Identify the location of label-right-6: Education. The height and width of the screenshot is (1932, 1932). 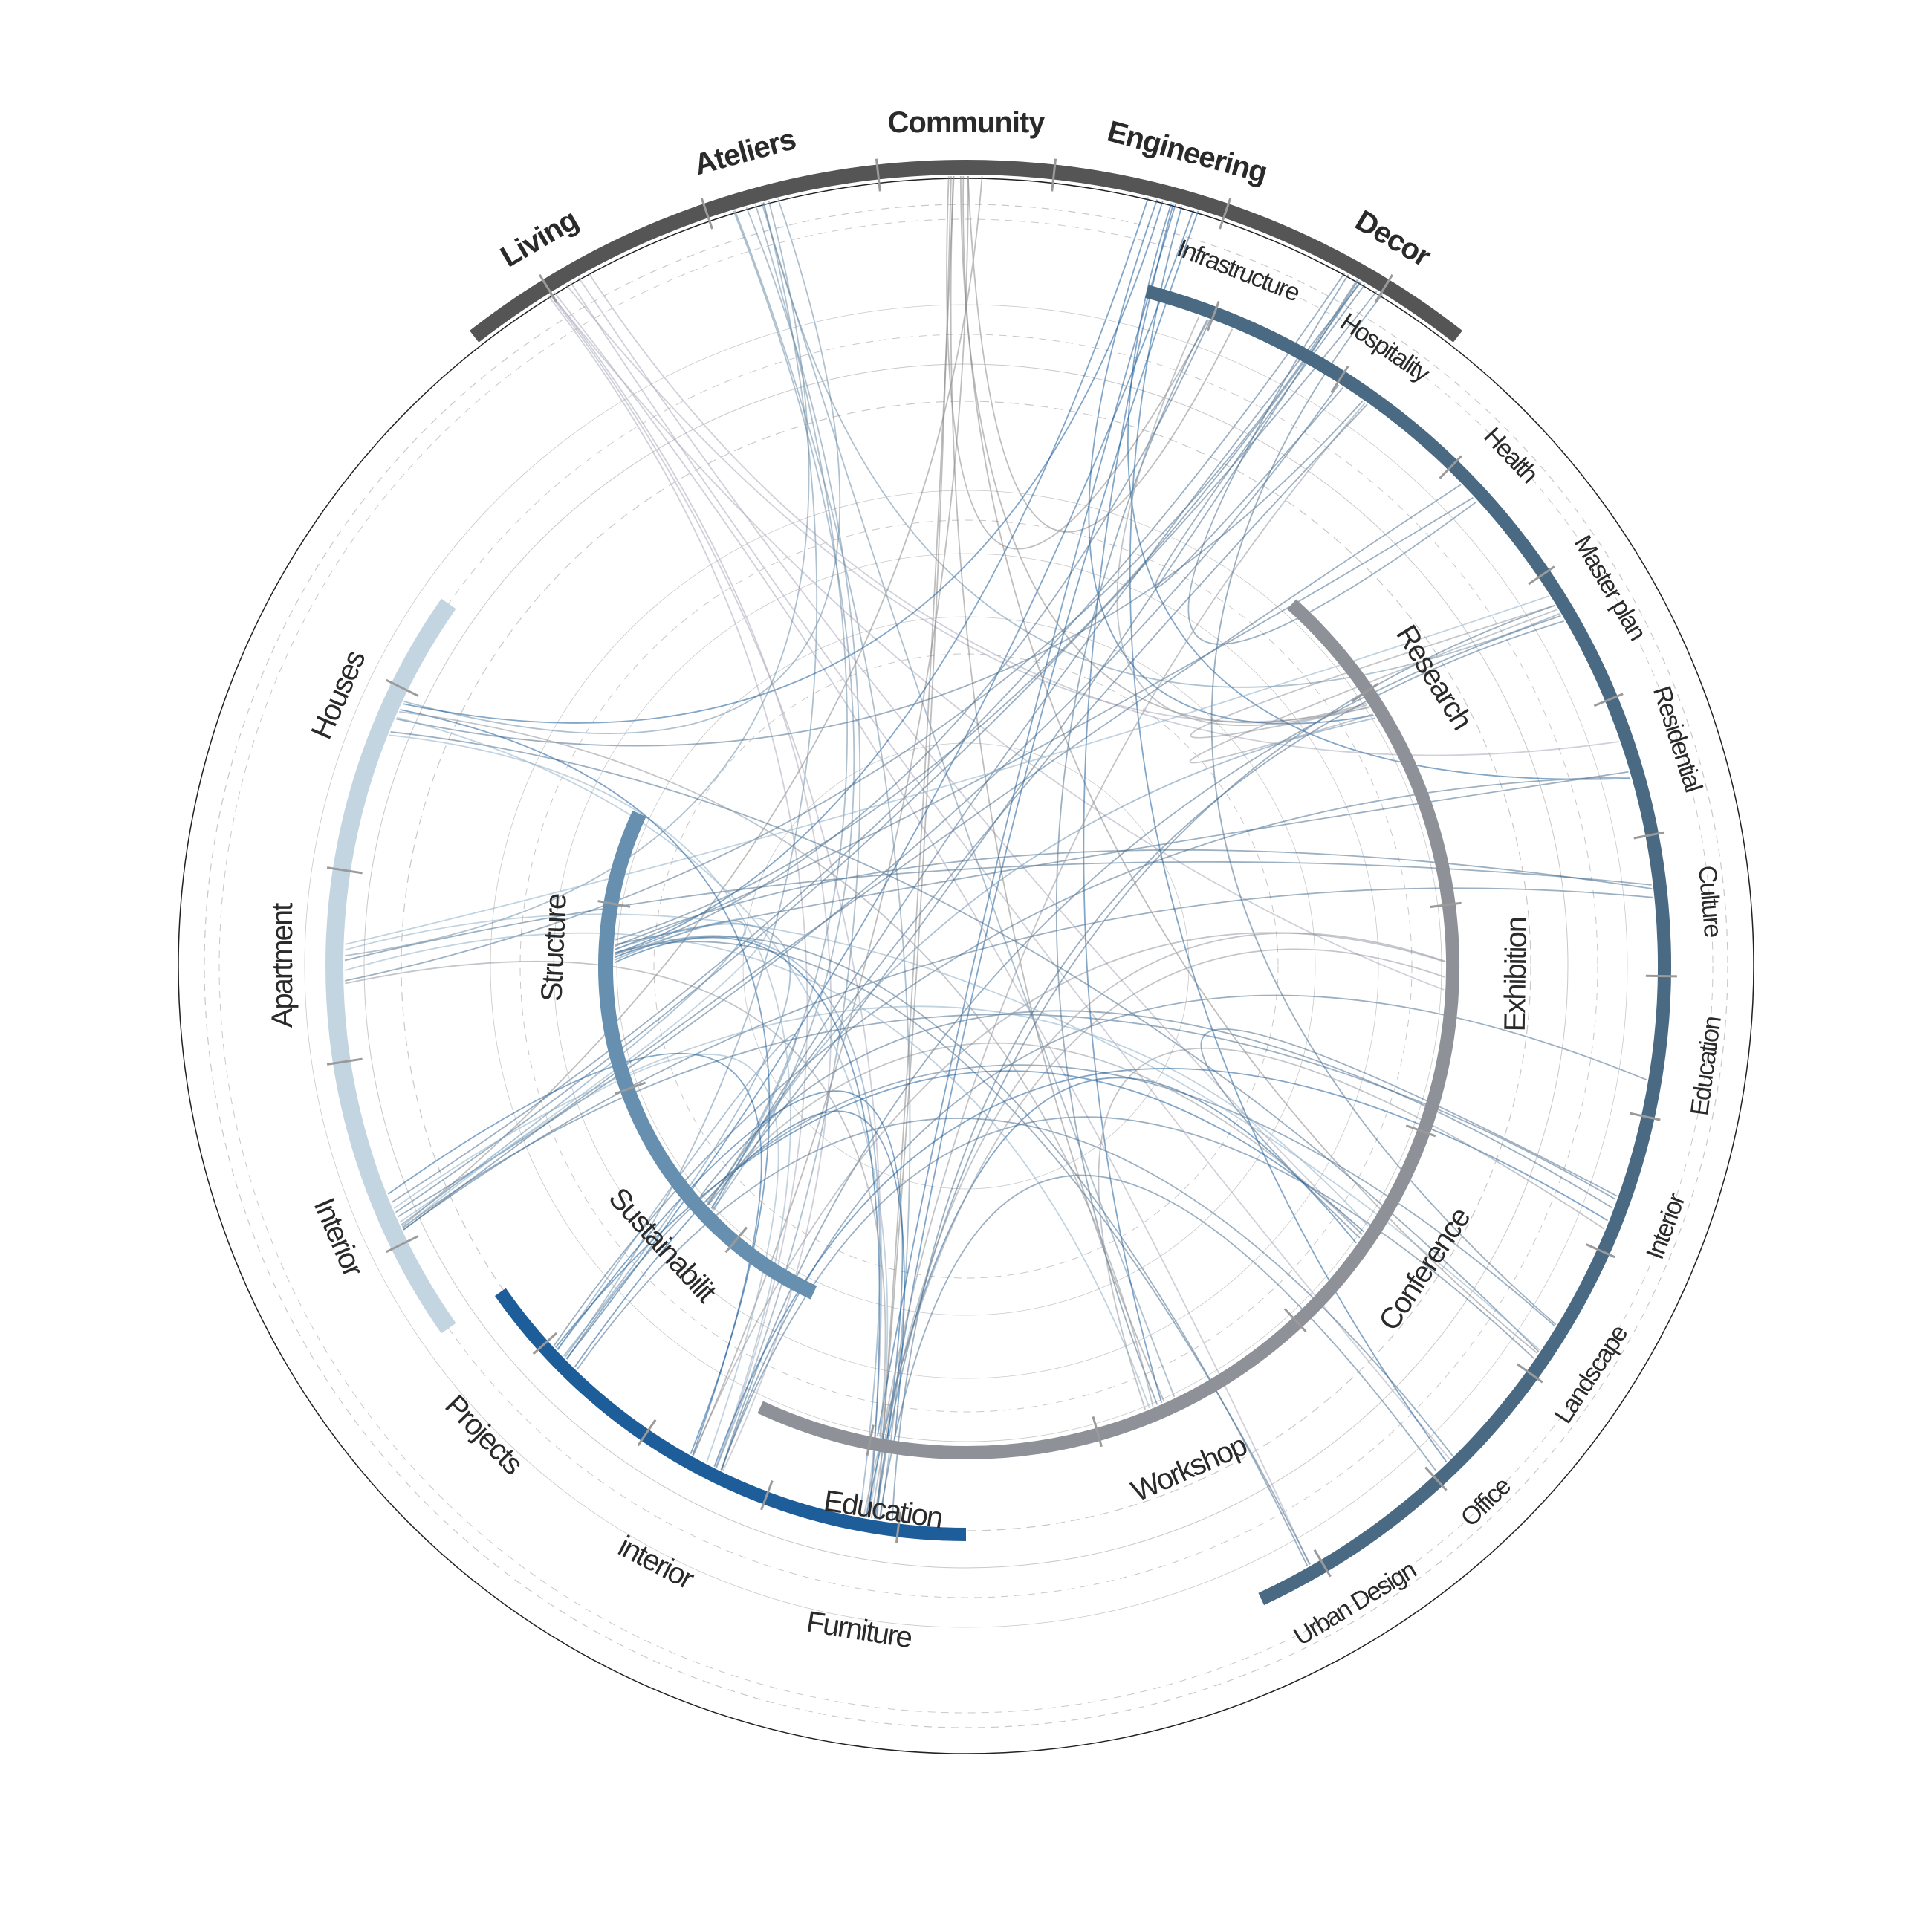
(1706, 1066).